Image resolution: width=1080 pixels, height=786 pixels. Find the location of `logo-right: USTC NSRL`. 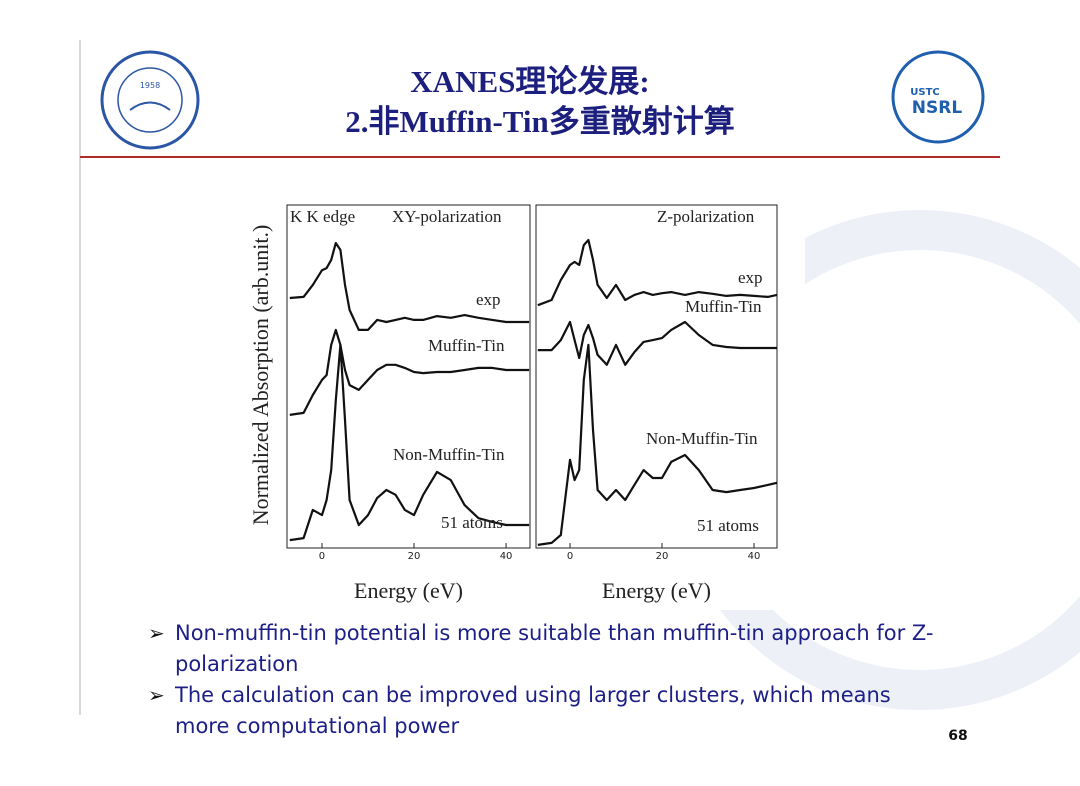

logo-right: USTC NSRL is located at coordinates (938, 97).